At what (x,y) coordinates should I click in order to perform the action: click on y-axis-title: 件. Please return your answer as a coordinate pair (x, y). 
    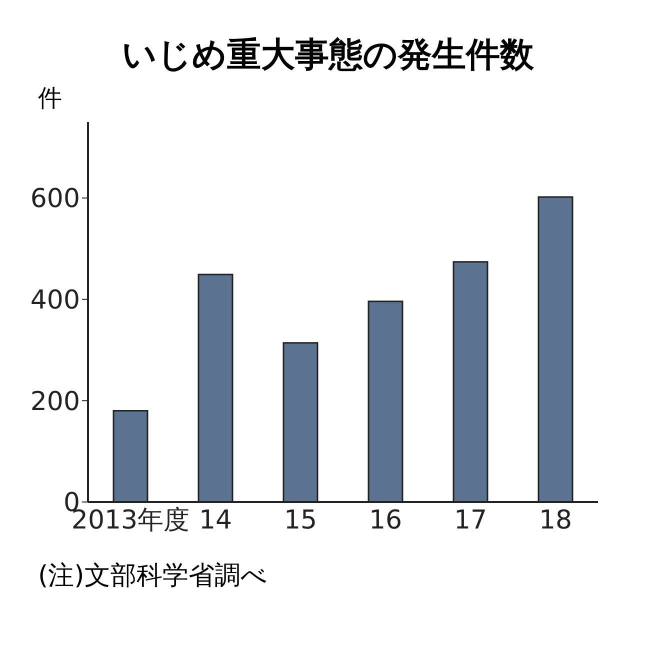
    Looking at the image, I should click on (50, 97).